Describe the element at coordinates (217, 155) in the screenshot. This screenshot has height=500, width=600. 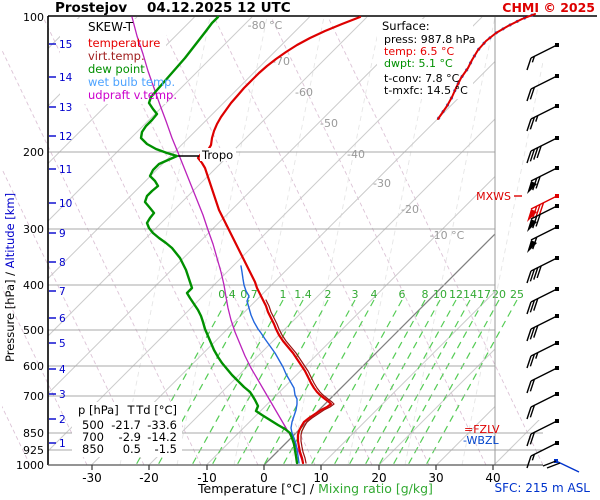
I see `tropopause-label: Tropo` at that location.